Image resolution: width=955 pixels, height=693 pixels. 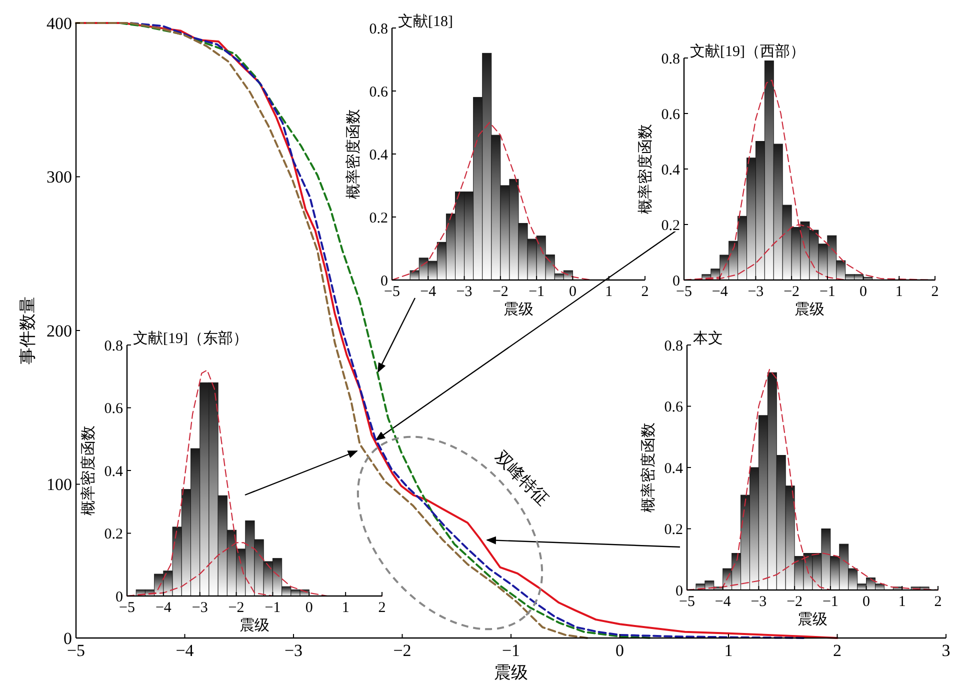 What do you see at coordinates (425, 21) in the screenshot?
I see `chart-title: 文献[18]` at bounding box center [425, 21].